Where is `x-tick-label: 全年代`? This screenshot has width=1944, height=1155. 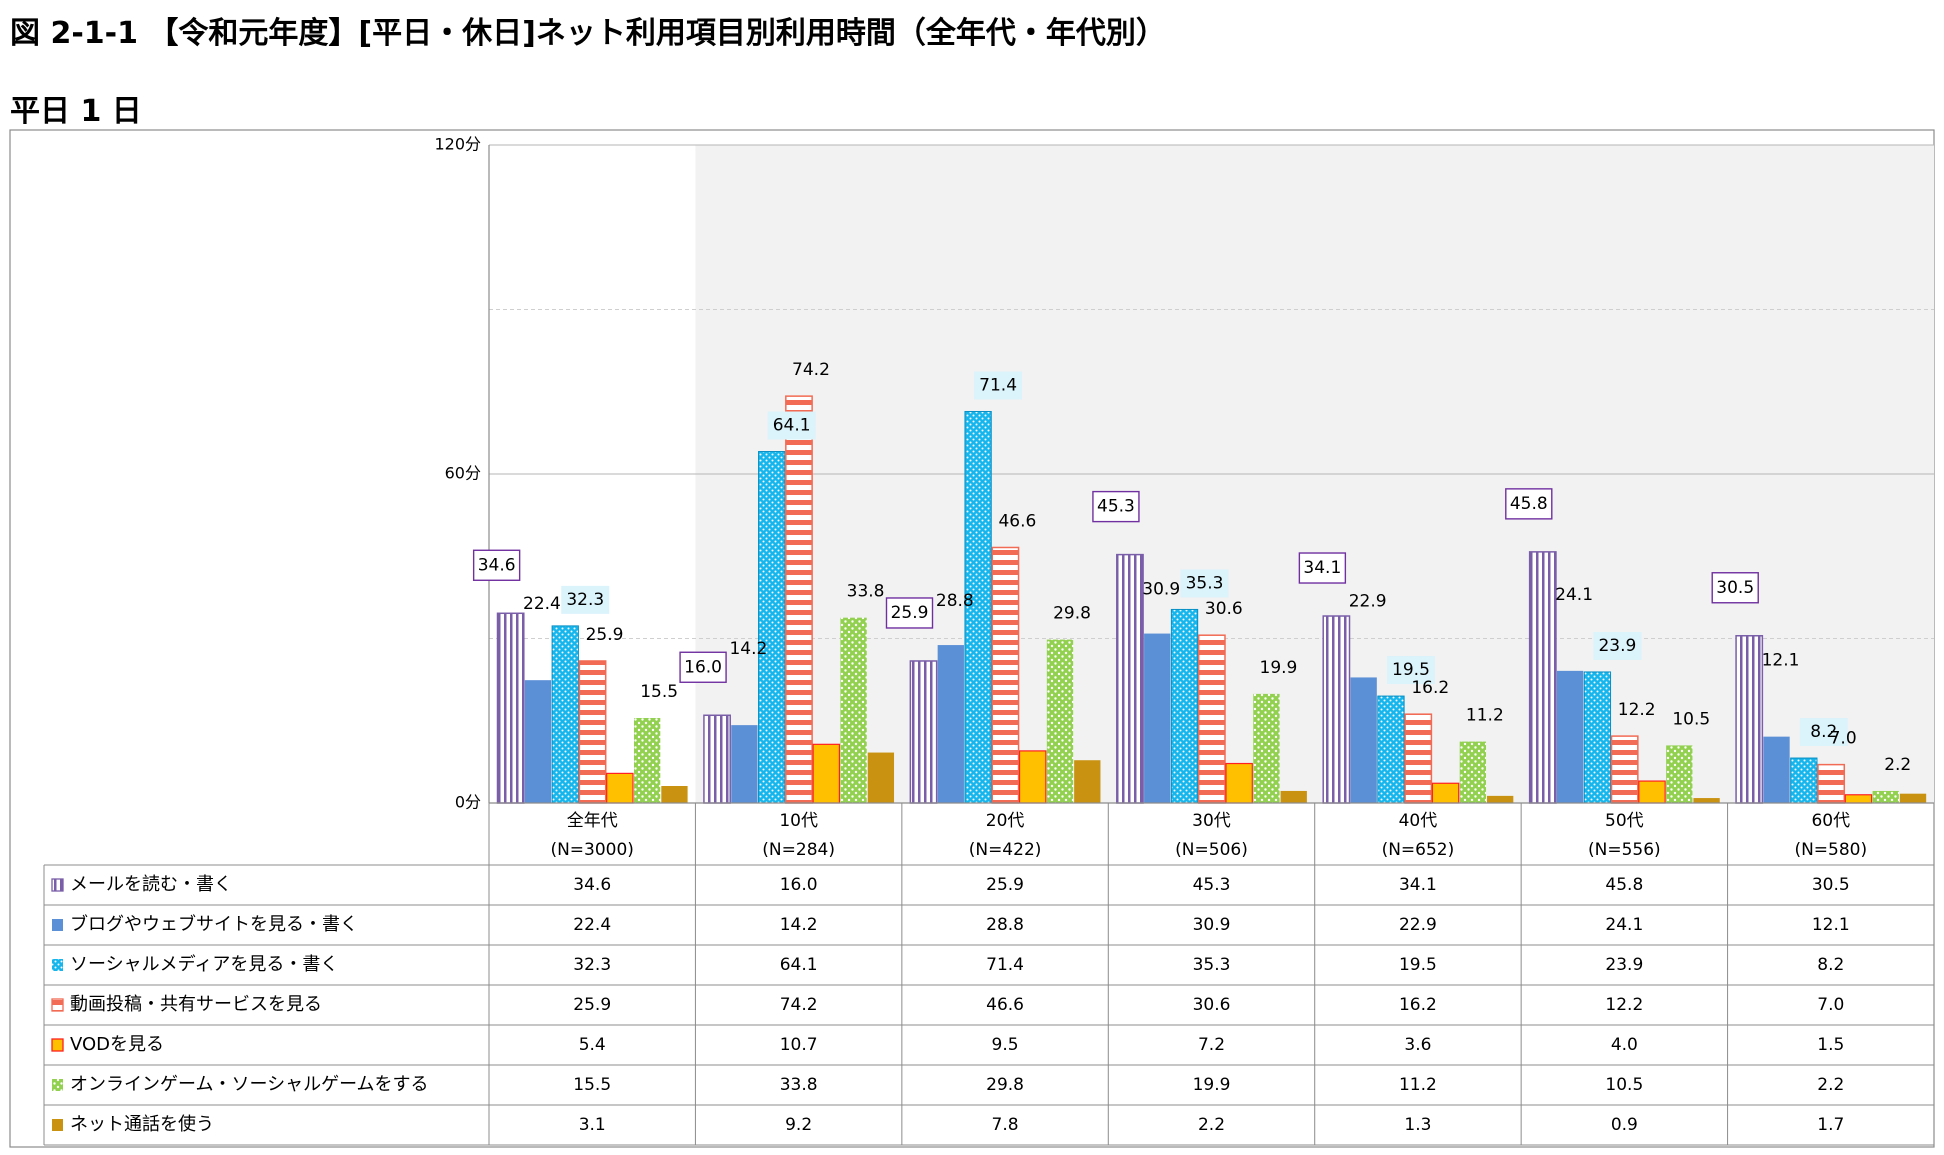
x-tick-label: 全年代 is located at coordinates (592, 821).